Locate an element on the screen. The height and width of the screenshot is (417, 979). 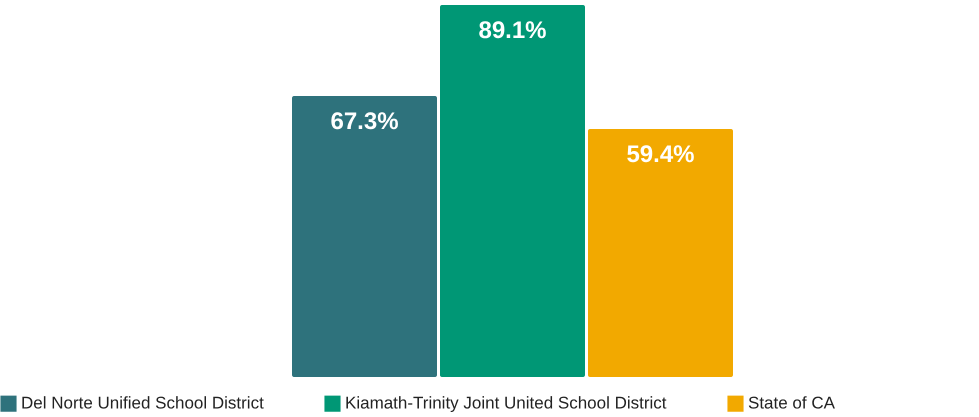
data-label: 89.1% is located at coordinates (512, 30).